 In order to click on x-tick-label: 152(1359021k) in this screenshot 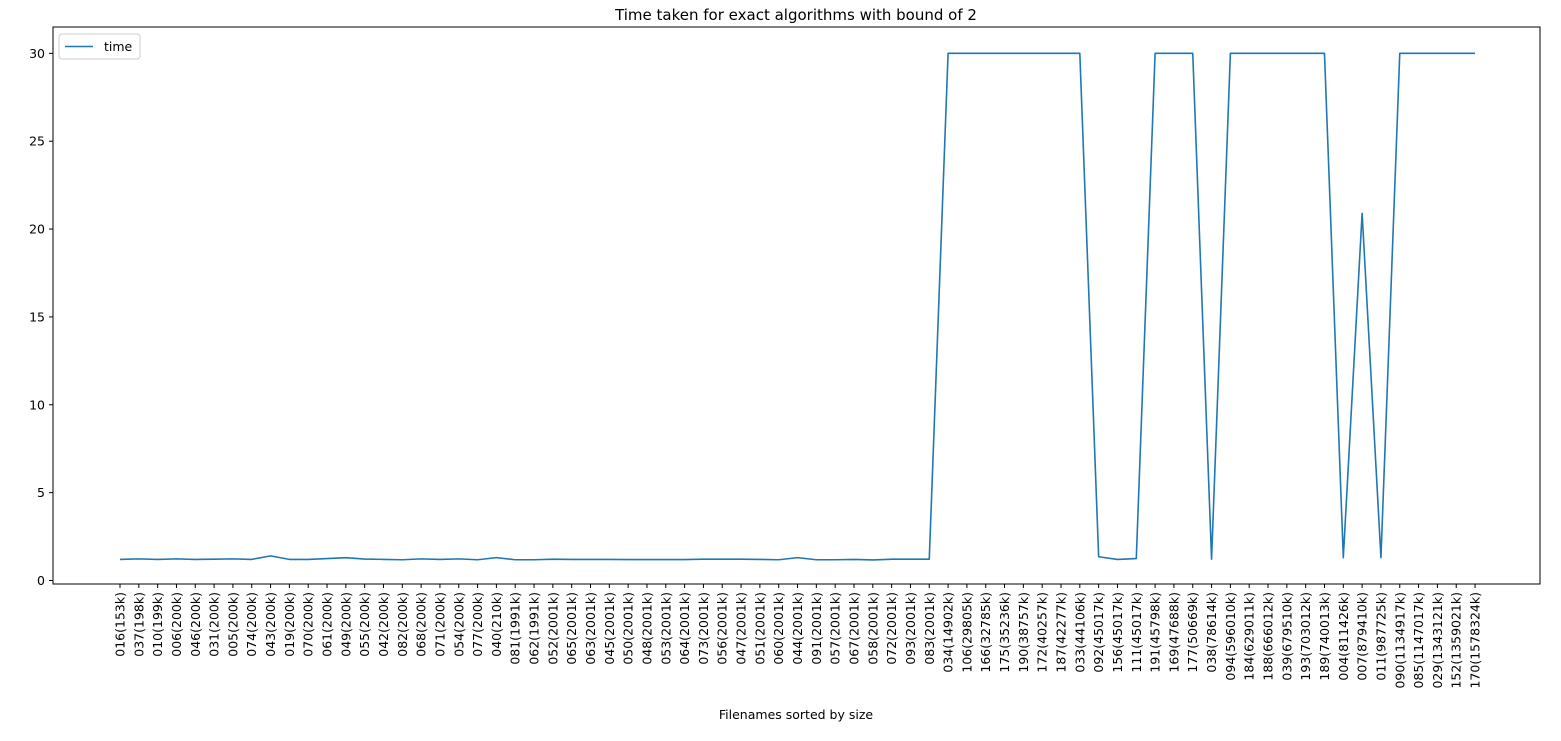, I will do `click(1456, 640)`.